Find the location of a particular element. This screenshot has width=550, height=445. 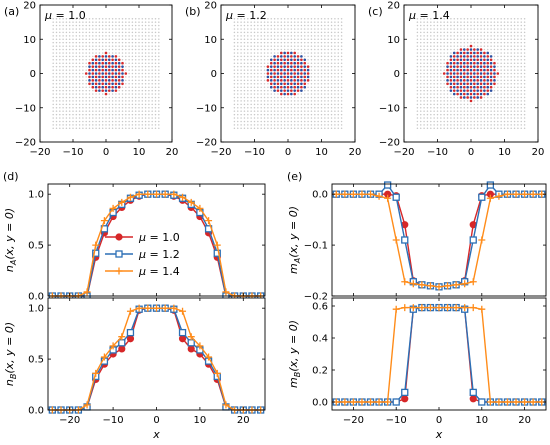

legend-label: μ = 1.0 is located at coordinates (159, 237).